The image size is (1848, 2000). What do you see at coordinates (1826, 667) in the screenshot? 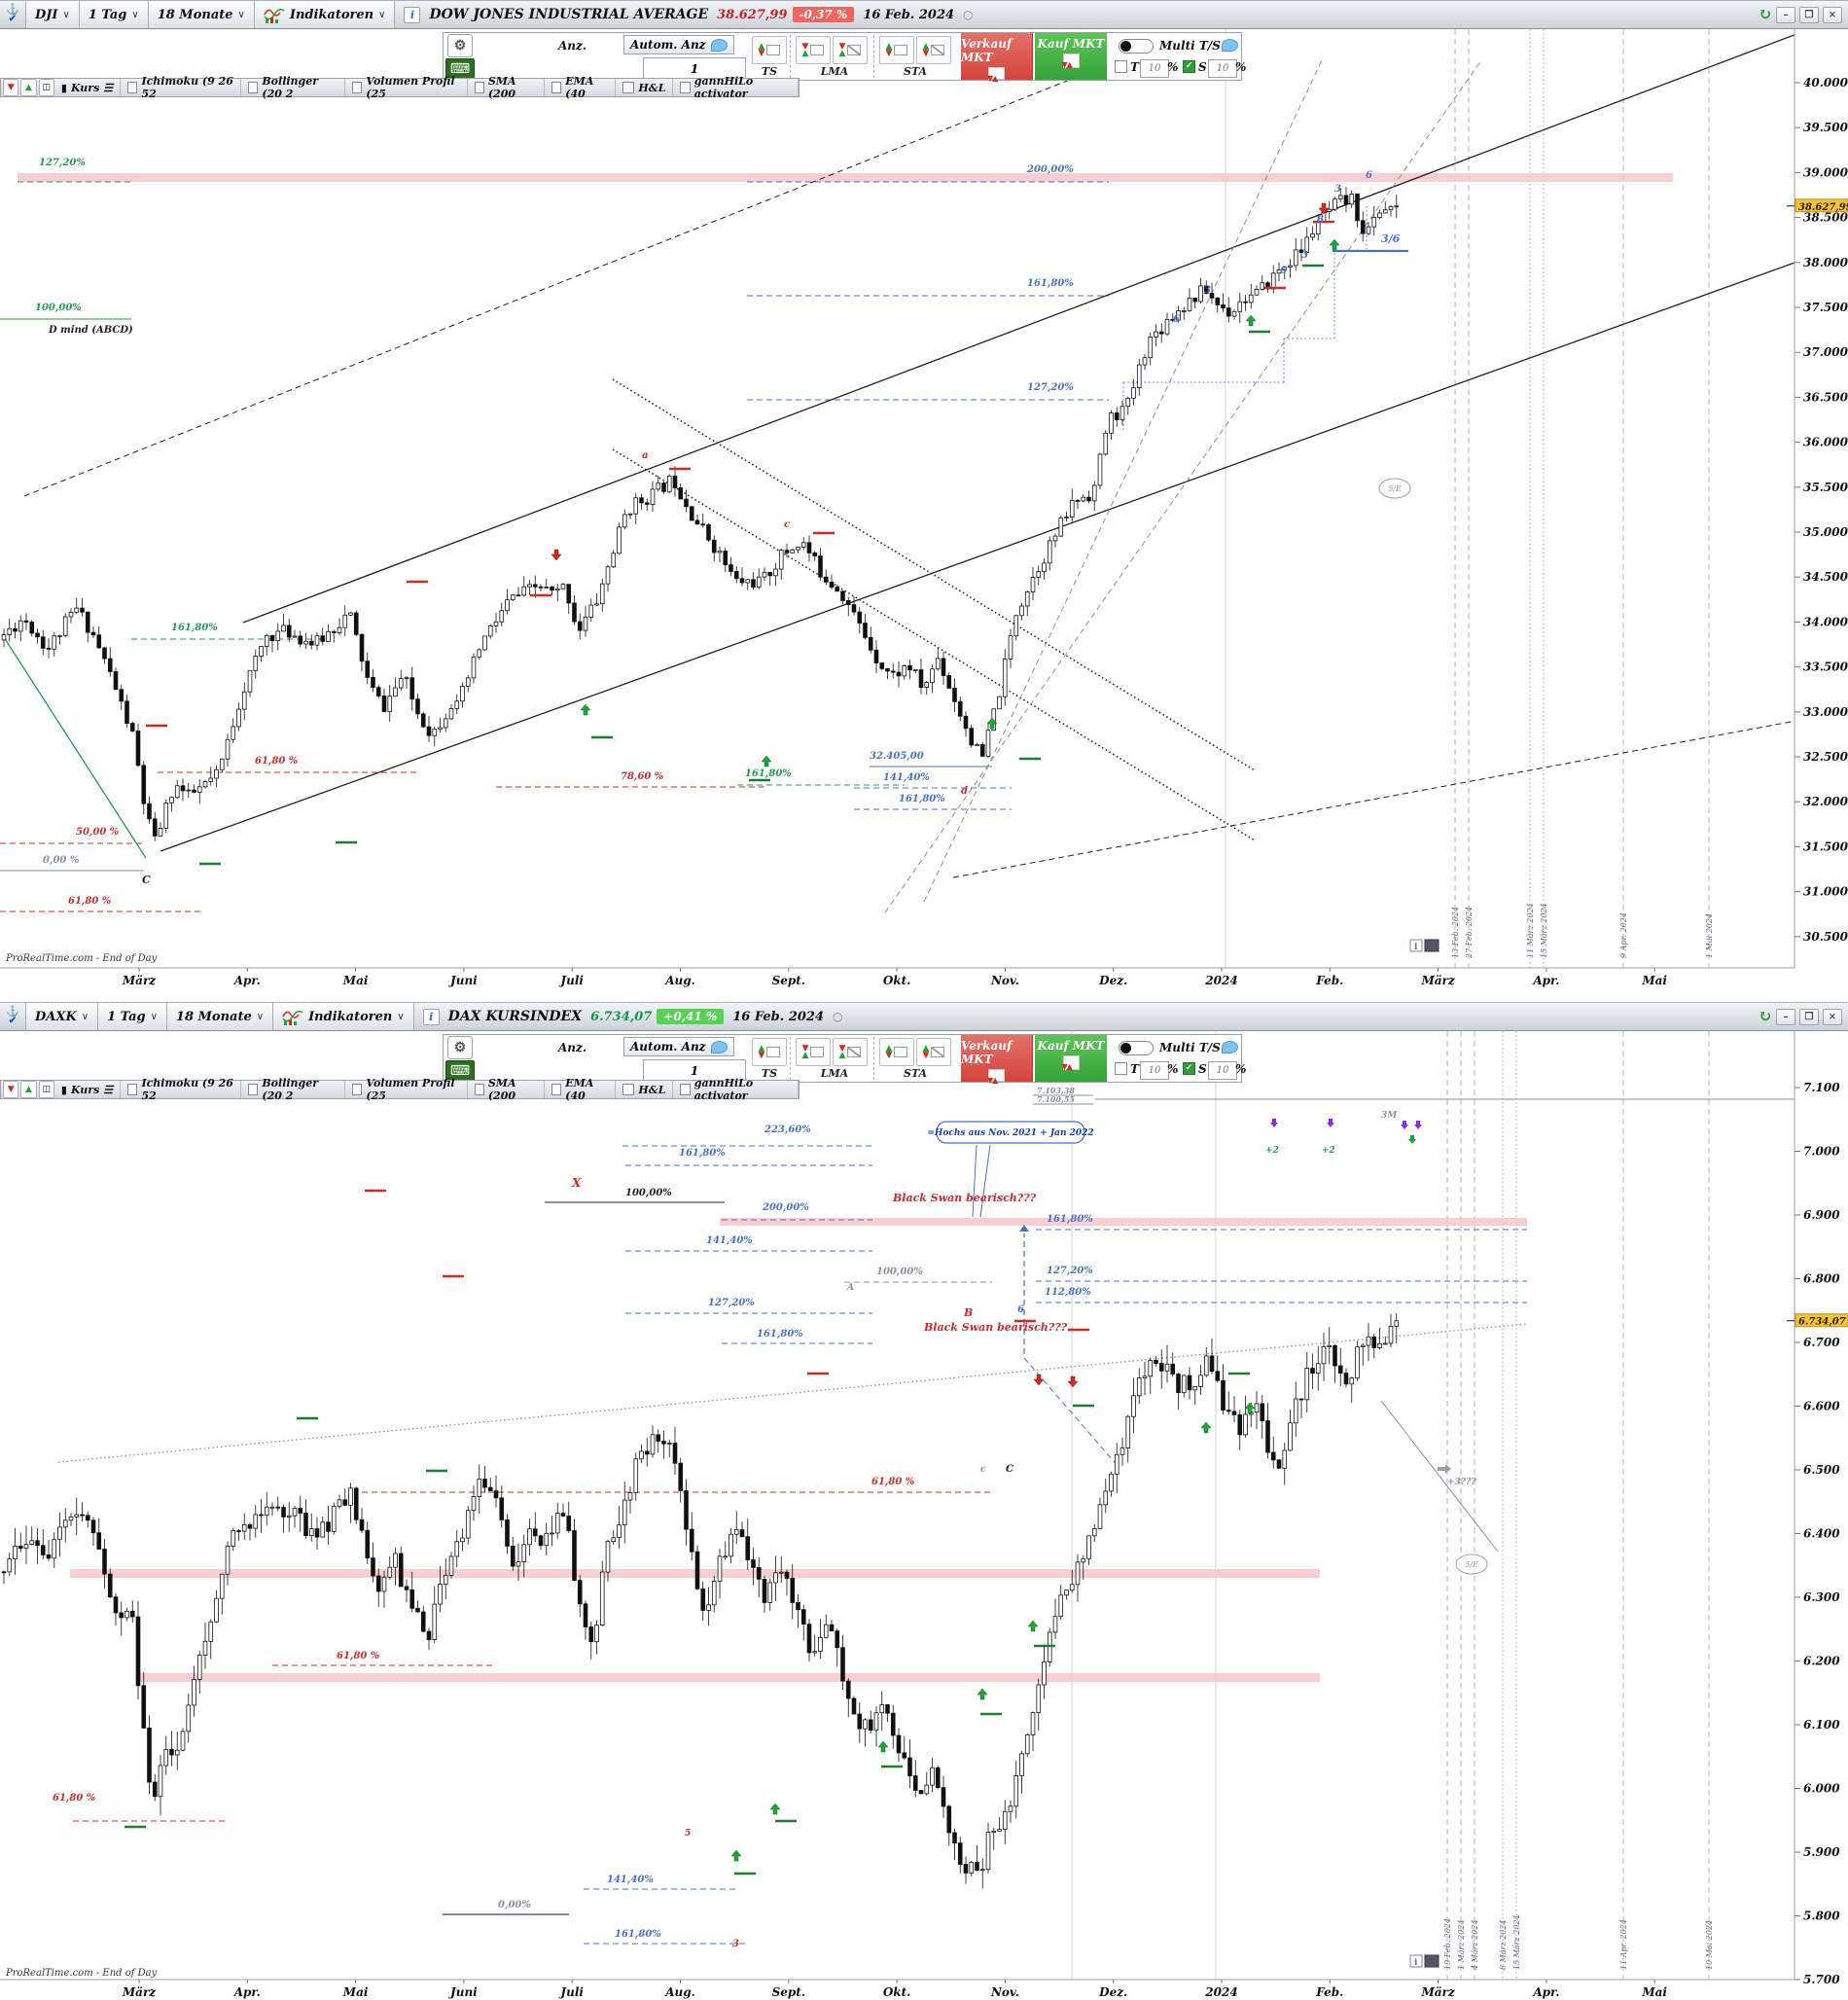
I see `svg-text: 33.500` at bounding box center [1826, 667].